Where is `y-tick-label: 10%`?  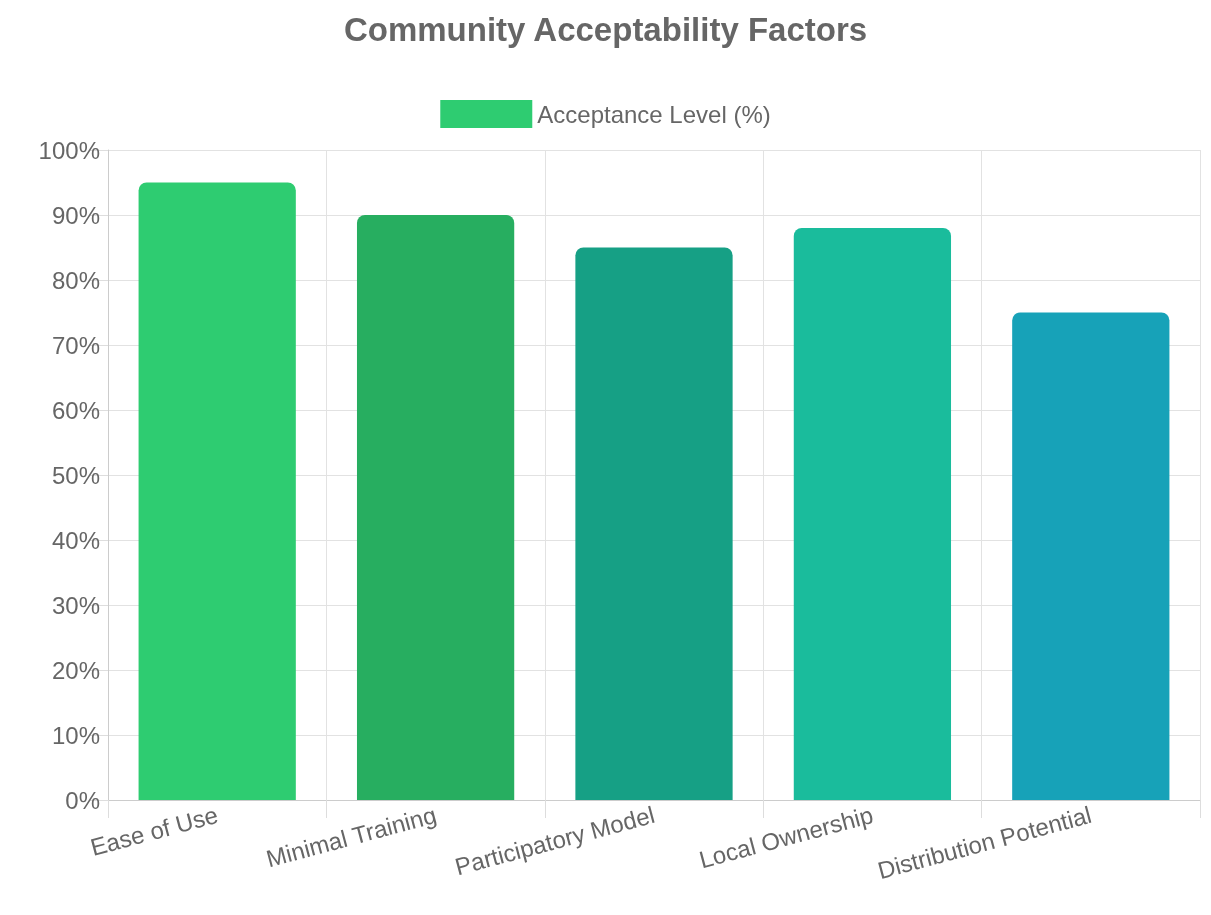
y-tick-label: 10% is located at coordinates (75, 735).